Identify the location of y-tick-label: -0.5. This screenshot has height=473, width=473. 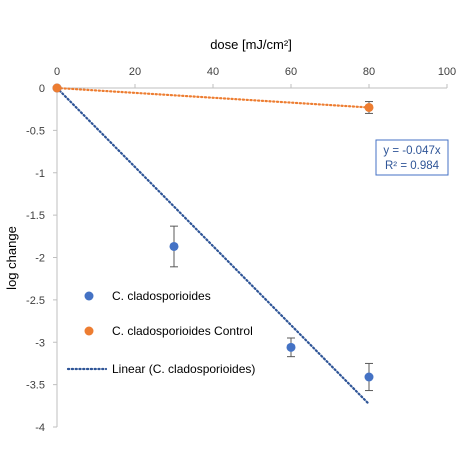
(35, 131).